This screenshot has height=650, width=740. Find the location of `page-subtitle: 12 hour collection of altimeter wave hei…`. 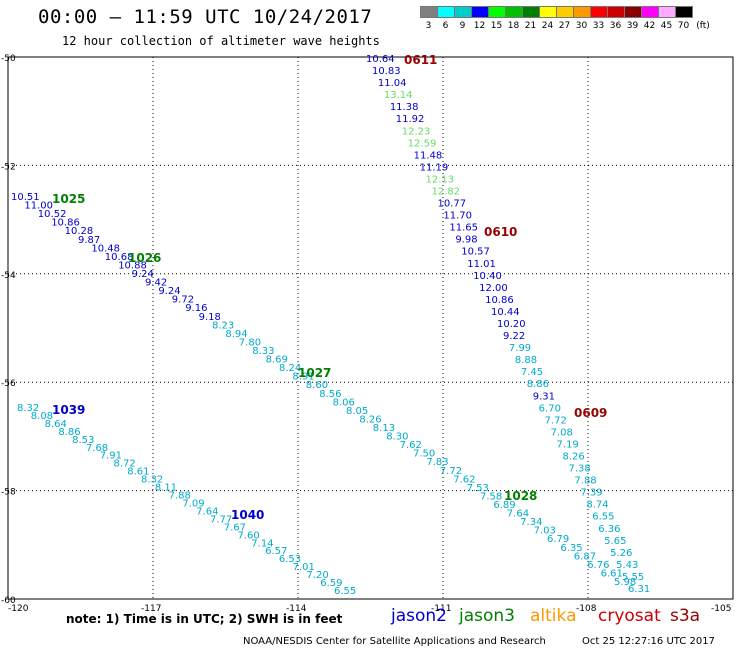

page-subtitle: 12 hour collection of altimeter wave hei… is located at coordinates (221, 41).